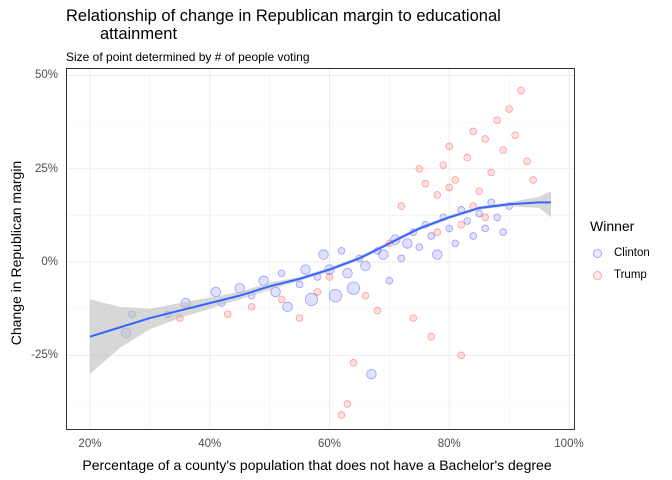 The image size is (672, 480). I want to click on y-tick-label: 25%, so click(46, 168).